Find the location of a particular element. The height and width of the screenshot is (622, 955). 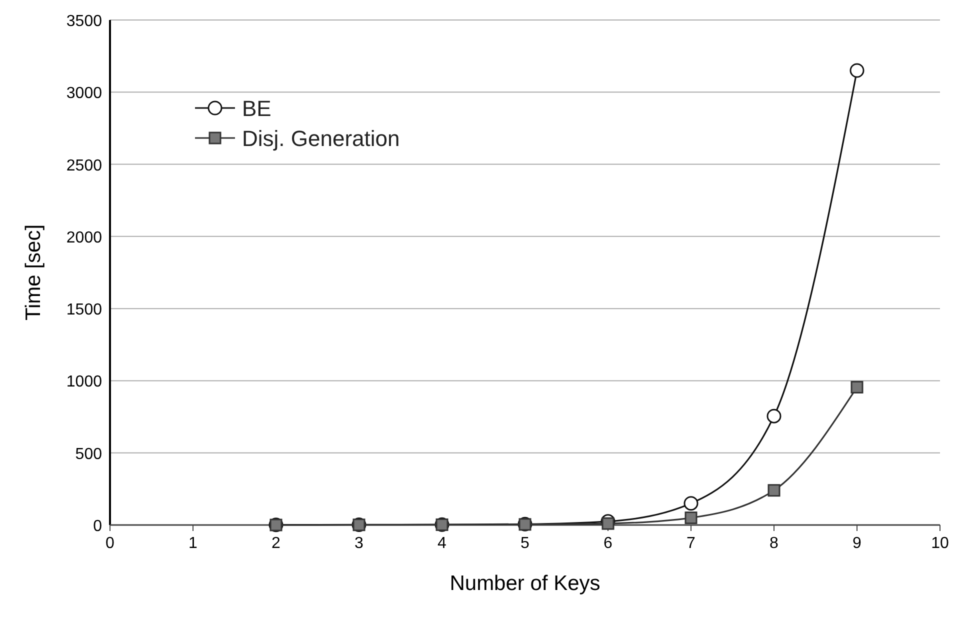

x-tick-label: 0 is located at coordinates (110, 543).